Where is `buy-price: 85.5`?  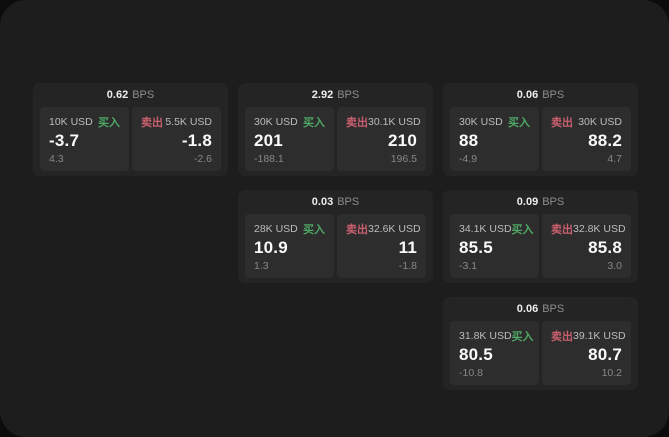
buy-price: 85.5 is located at coordinates (476, 248).